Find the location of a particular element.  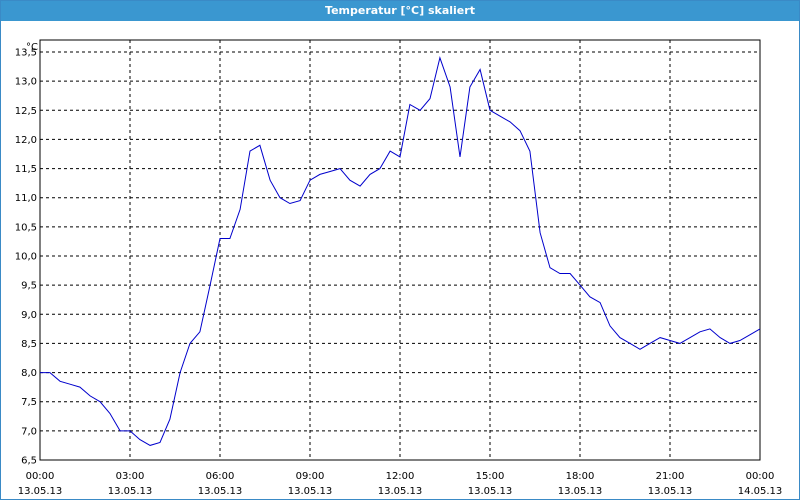

x-tick-time-label: 09:00 is located at coordinates (310, 476).